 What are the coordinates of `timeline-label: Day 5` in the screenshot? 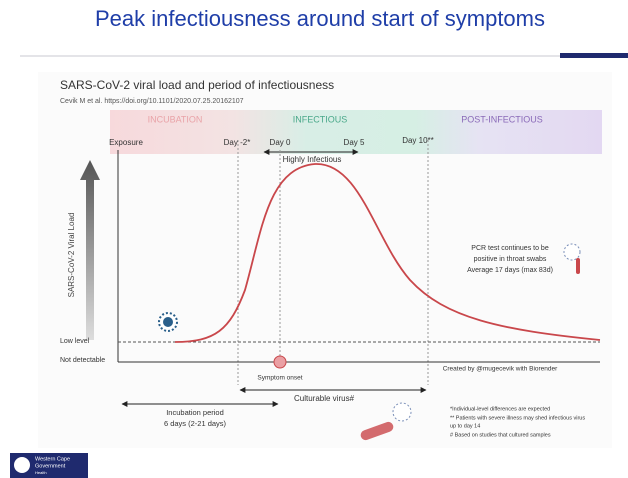 It's located at (354, 142).